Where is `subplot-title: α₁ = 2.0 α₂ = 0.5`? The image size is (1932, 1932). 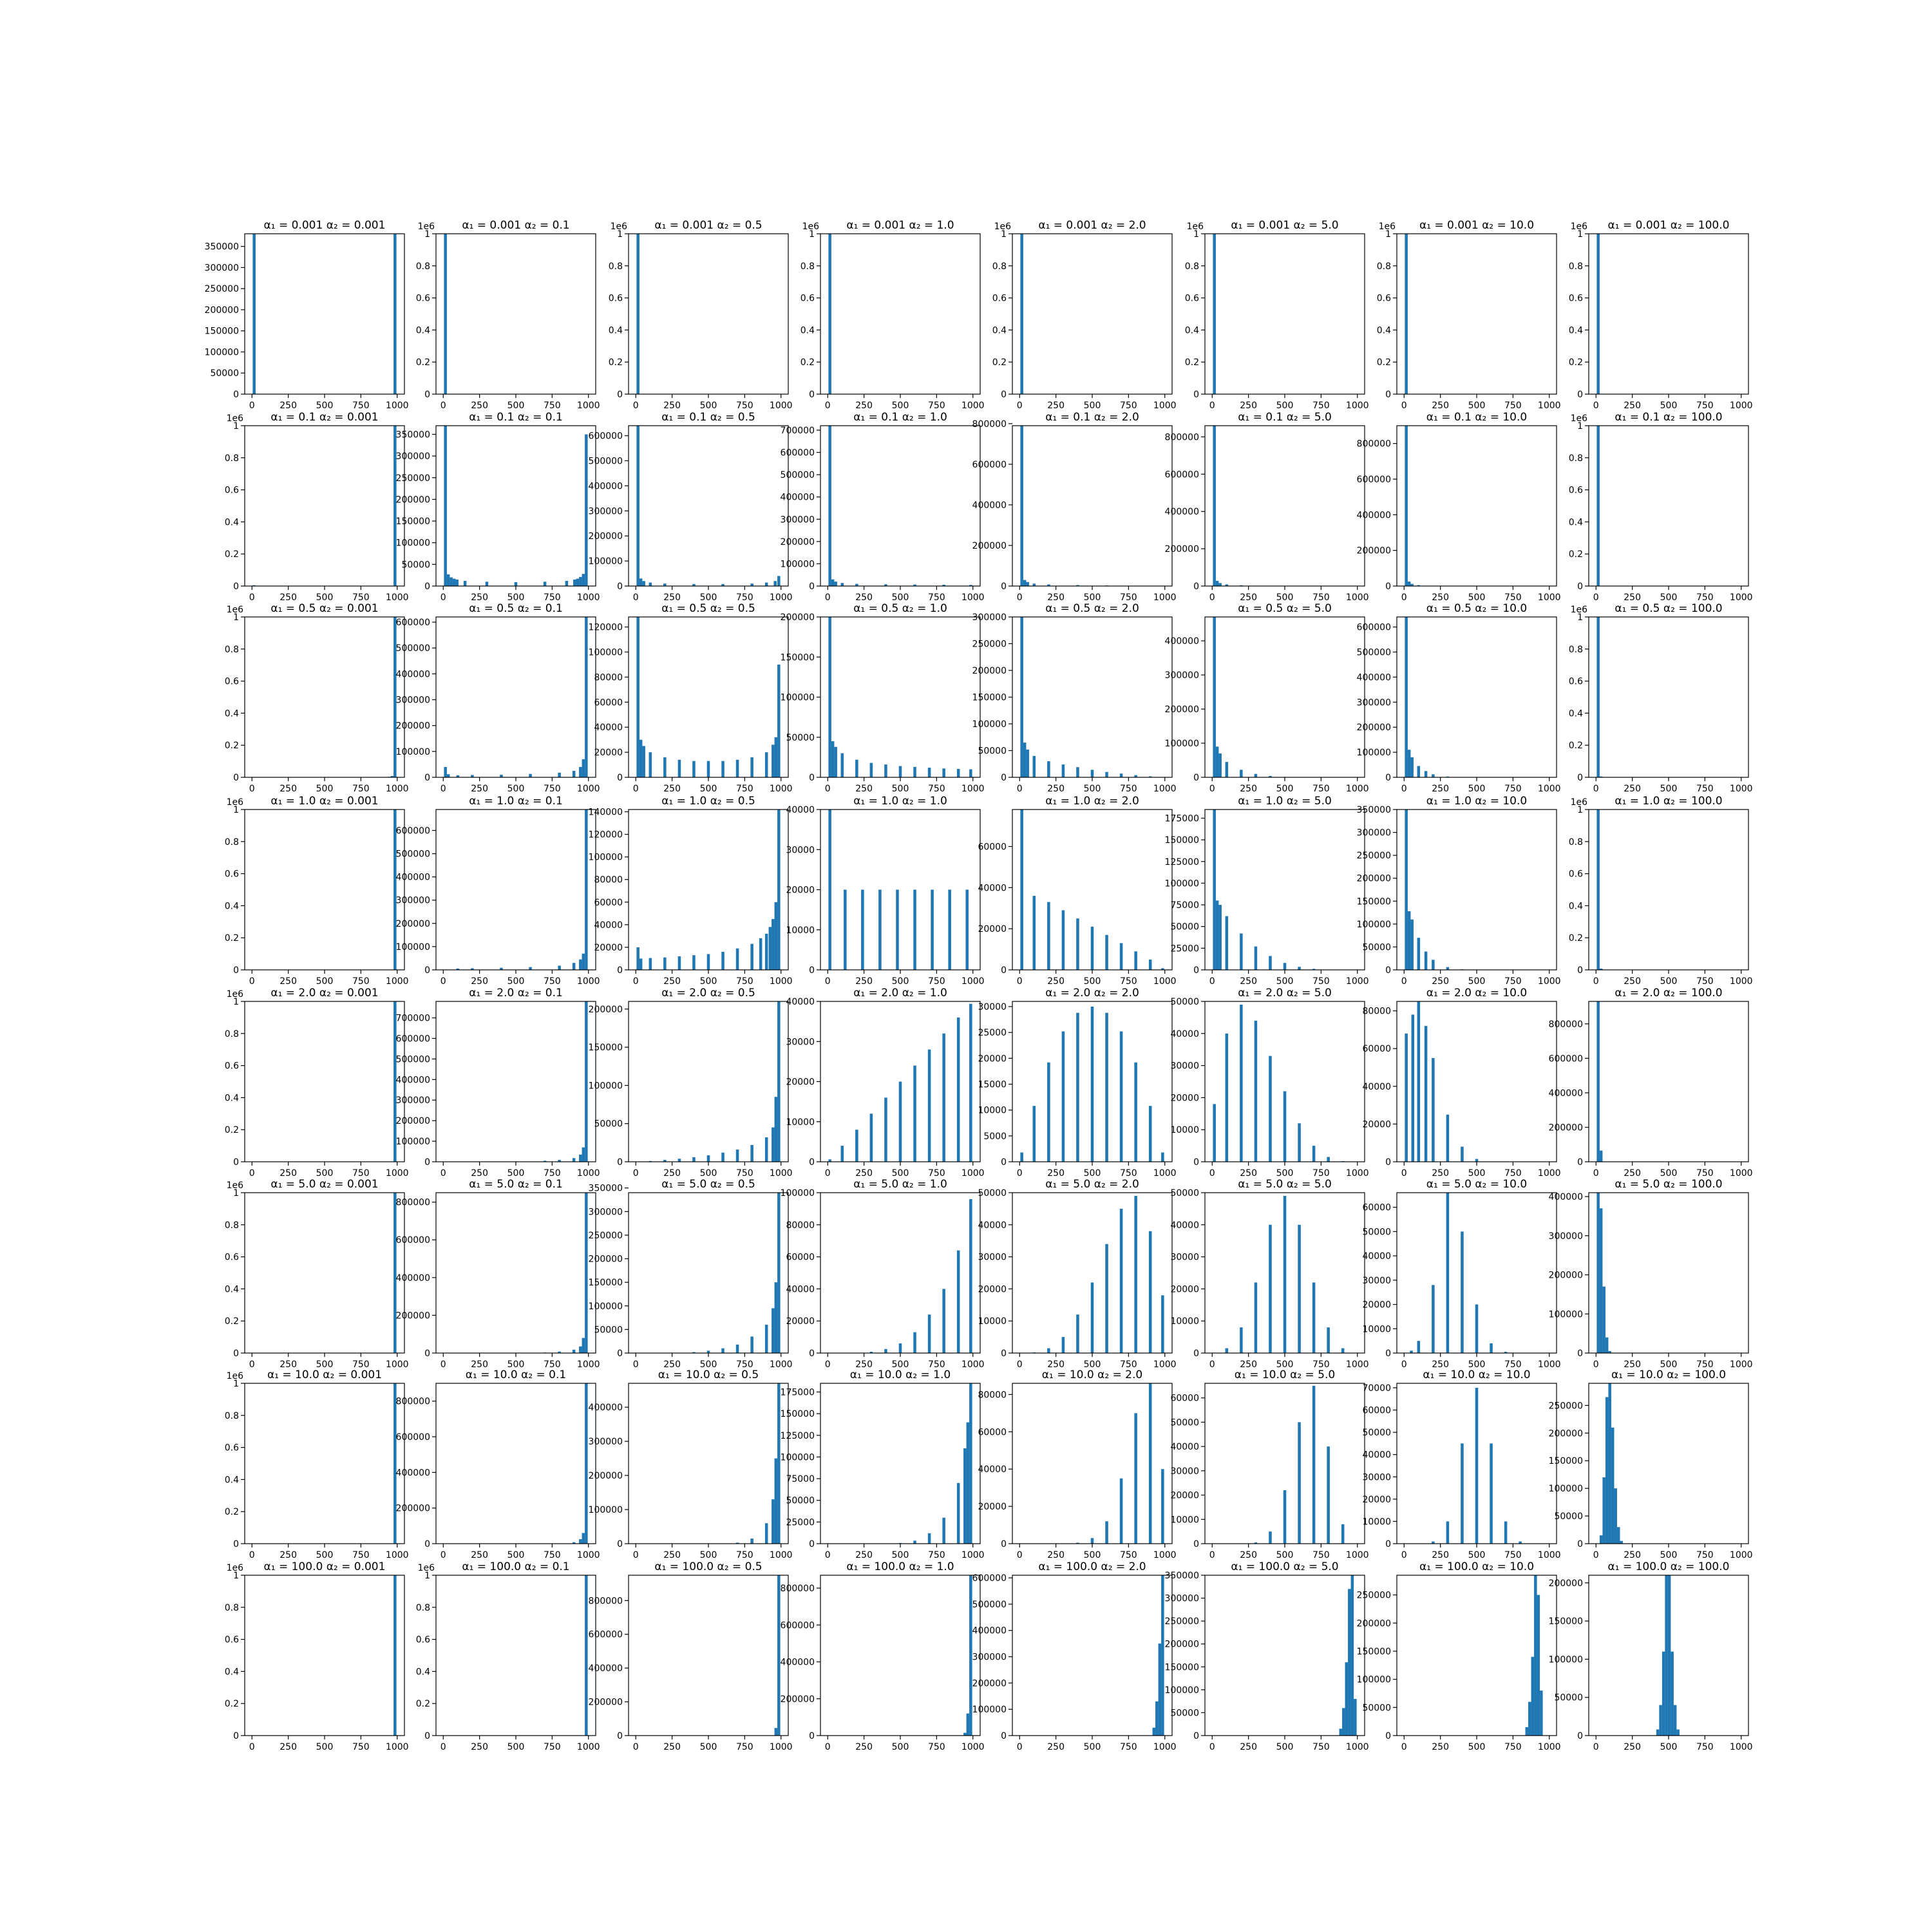 subplot-title: α₁ = 2.0 α₂ = 0.5 is located at coordinates (708, 993).